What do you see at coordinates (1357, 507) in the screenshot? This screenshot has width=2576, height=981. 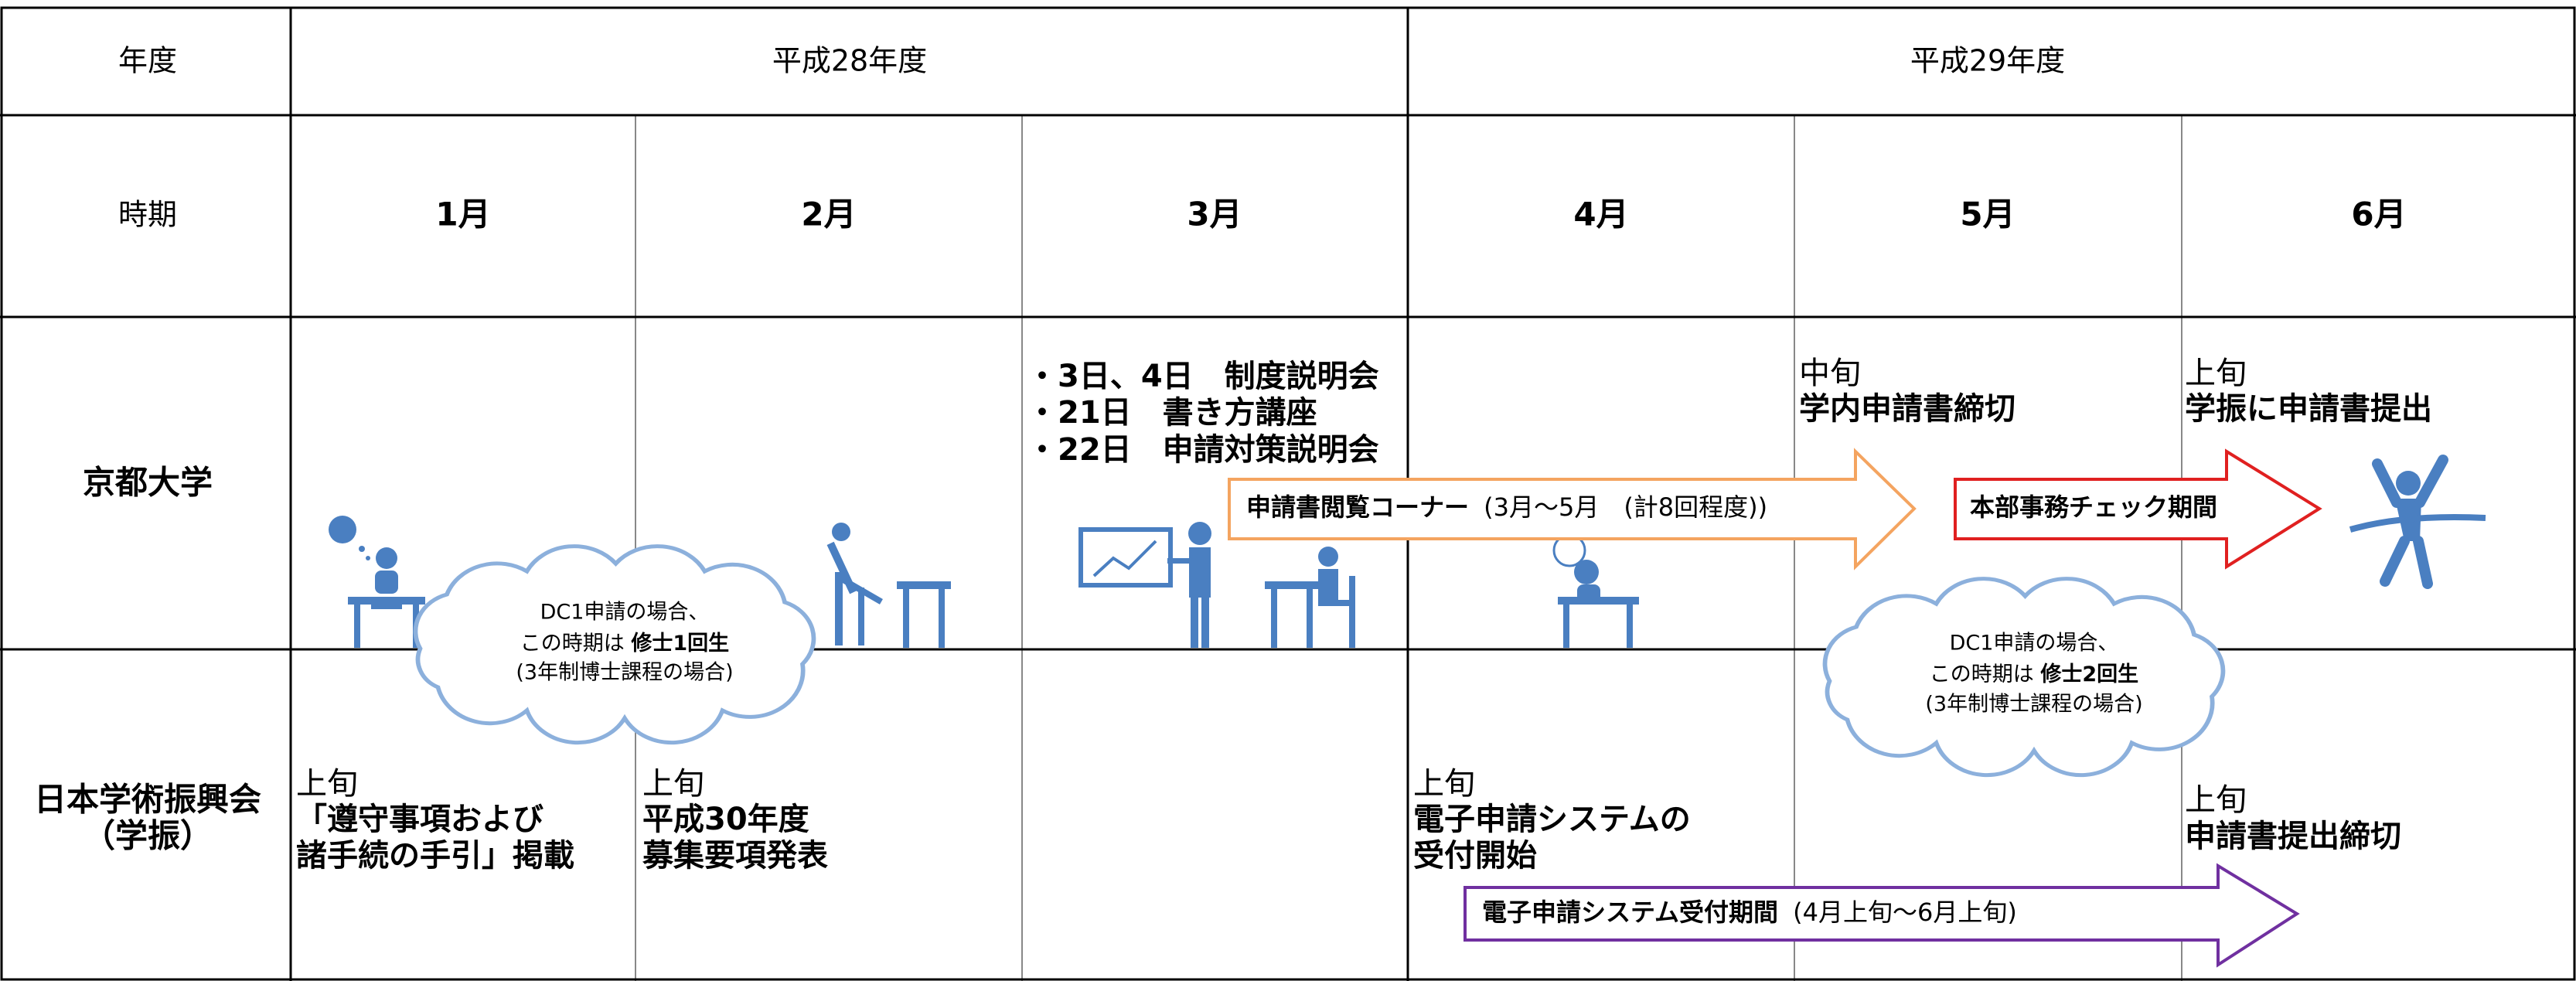 I see `arrow-label: 申請書閲覧コーナー` at bounding box center [1357, 507].